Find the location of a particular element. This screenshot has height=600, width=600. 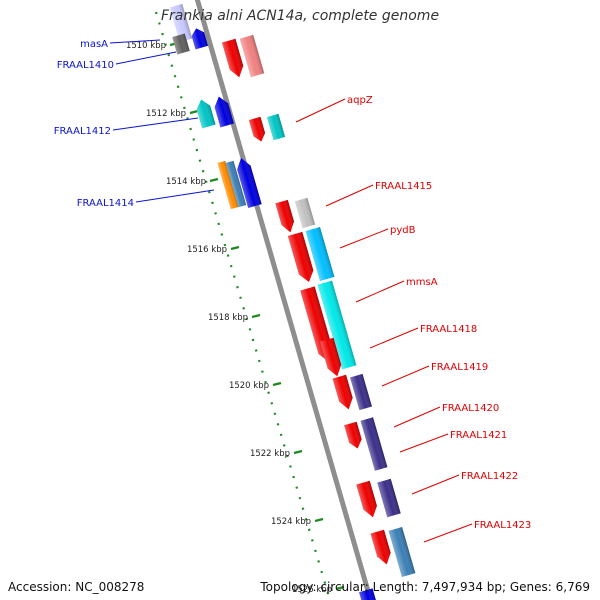

gene-label-forward: FRAAL1410 is located at coordinates (85, 65).